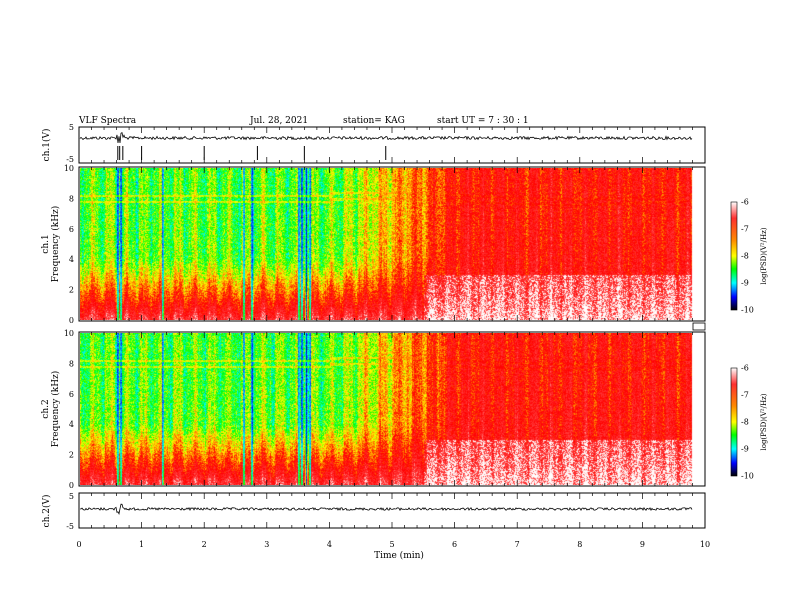 This screenshot has width=792, height=612. What do you see at coordinates (107, 121) in the screenshot?
I see `figure-title: VLF Spectra` at bounding box center [107, 121].